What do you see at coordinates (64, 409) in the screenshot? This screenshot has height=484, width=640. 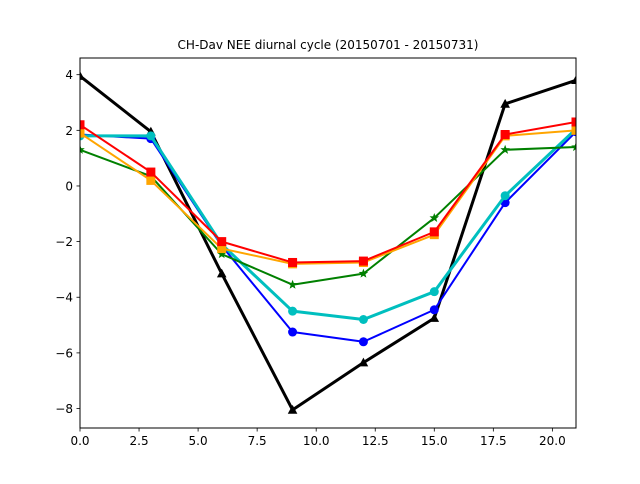 I see `y-tick-label: −8` at bounding box center [64, 409].